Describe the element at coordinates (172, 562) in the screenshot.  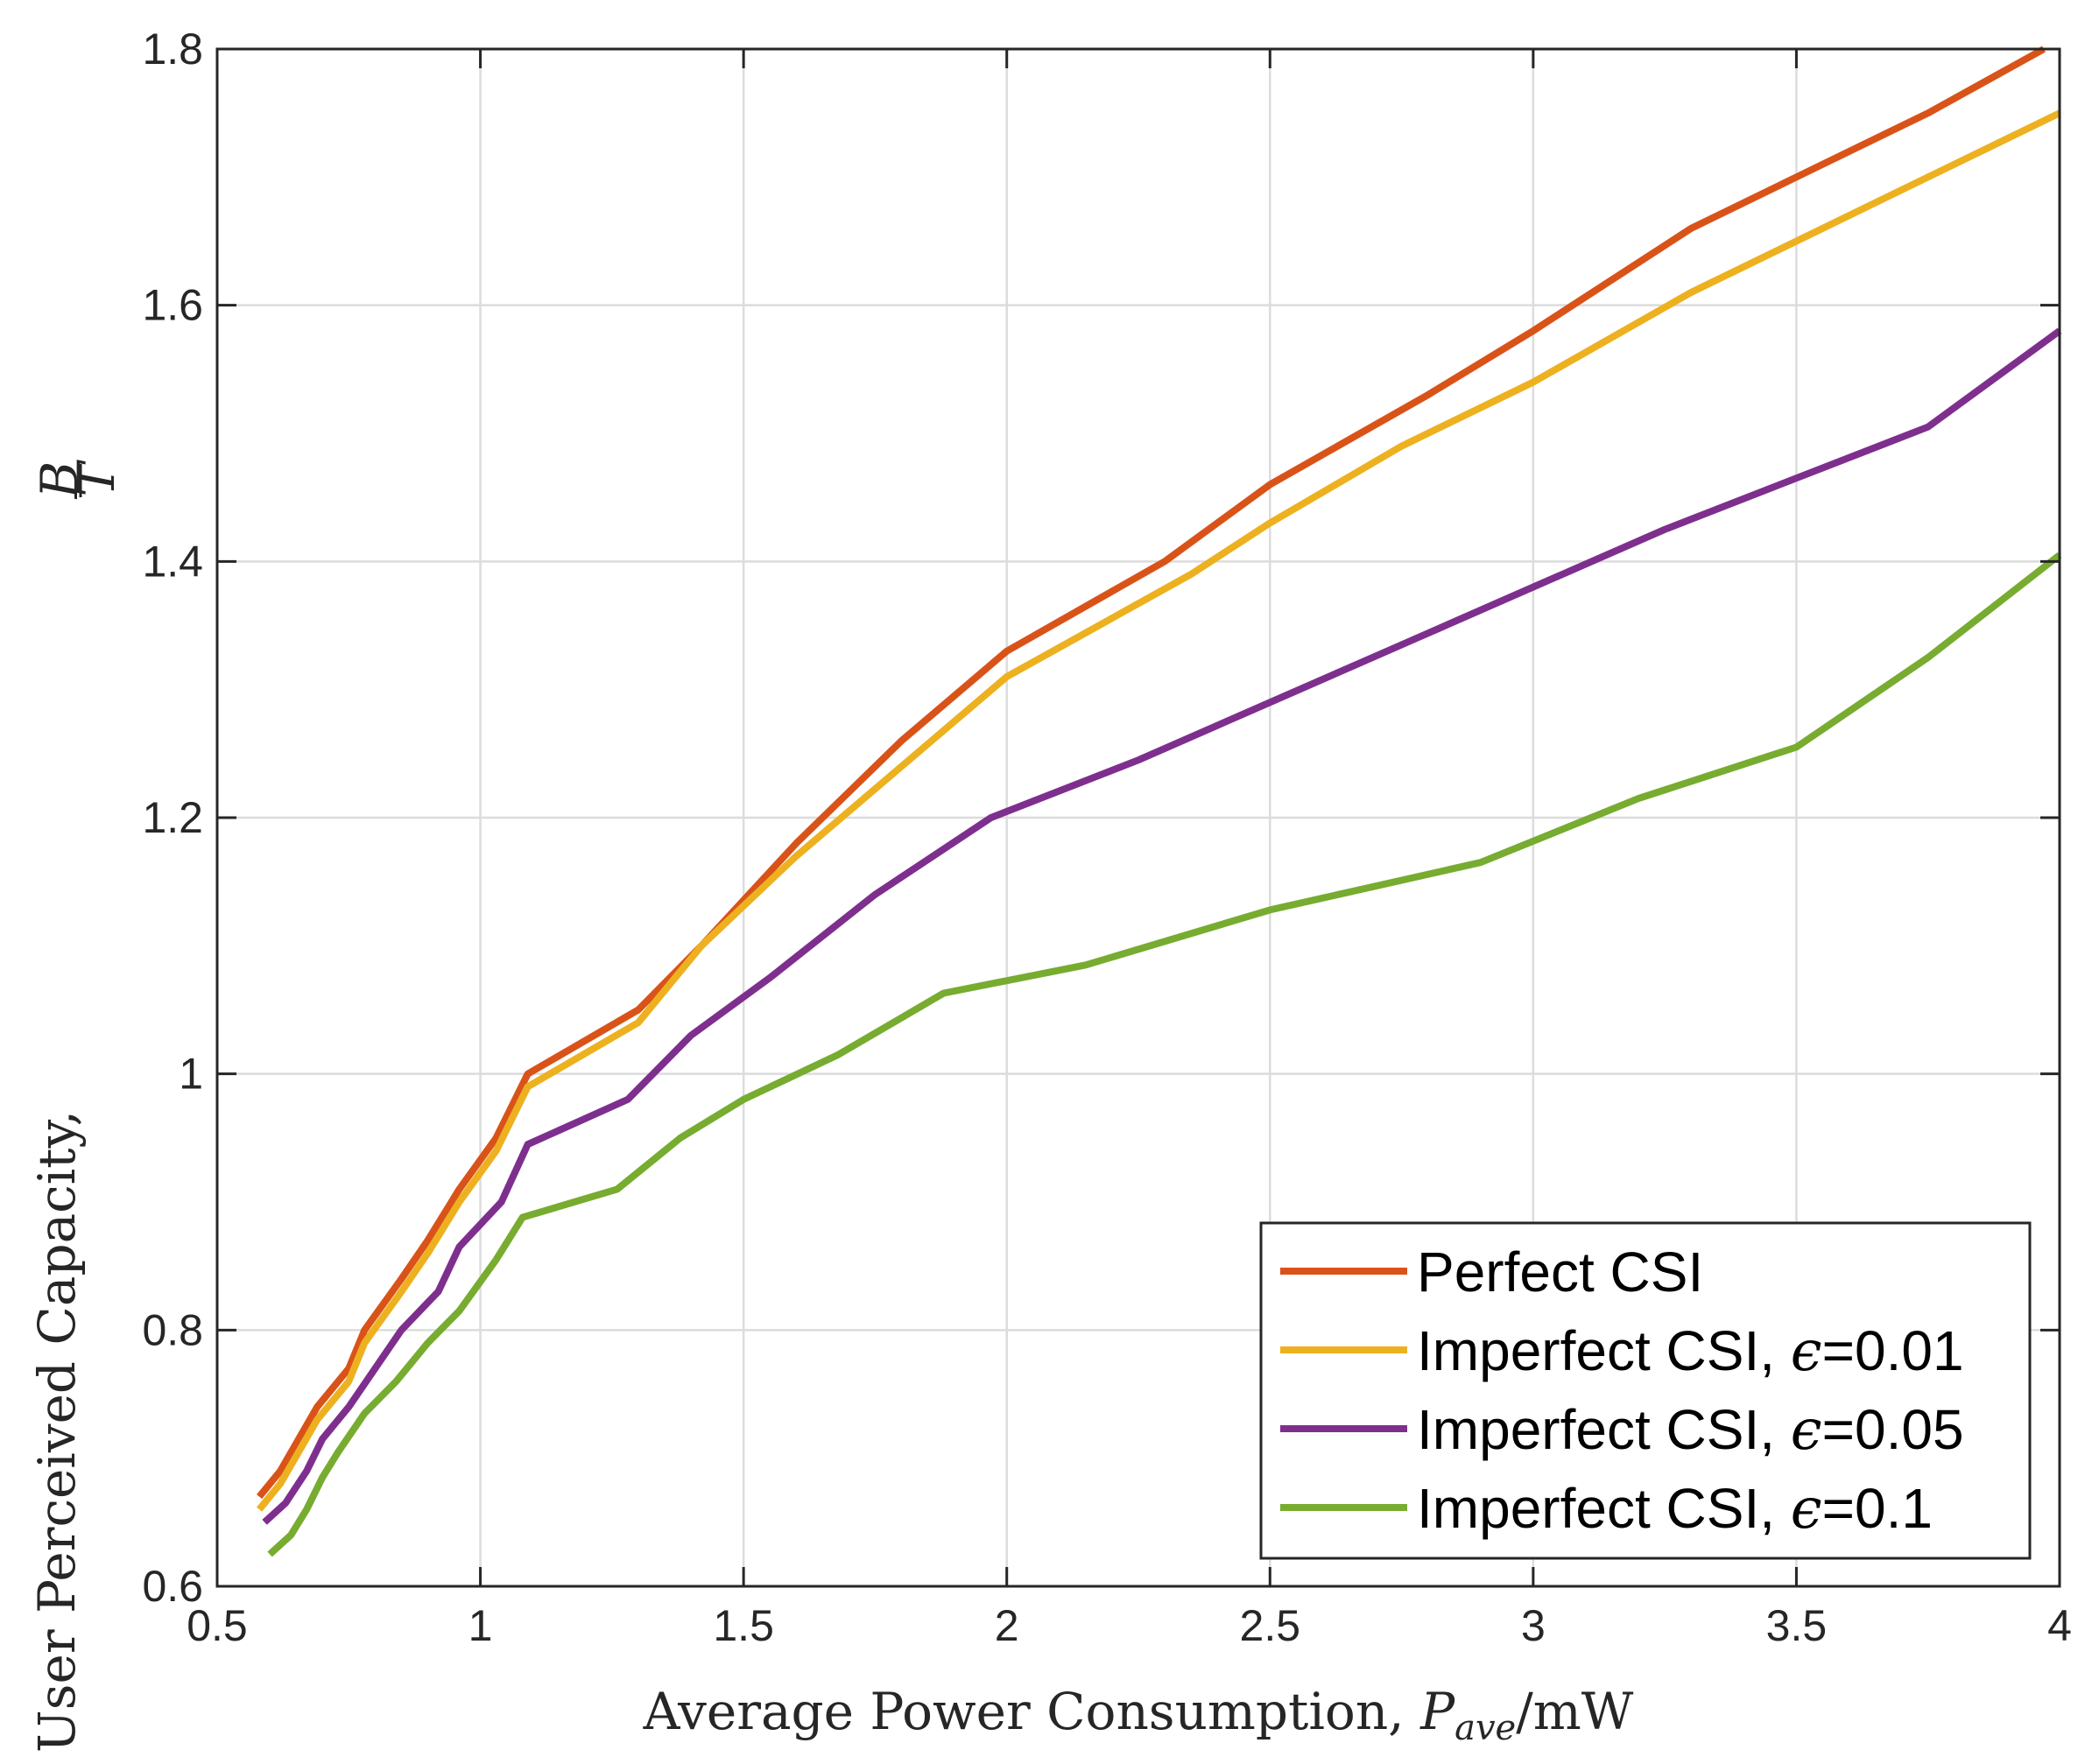
I see `y-tick-label: 1.4` at that location.